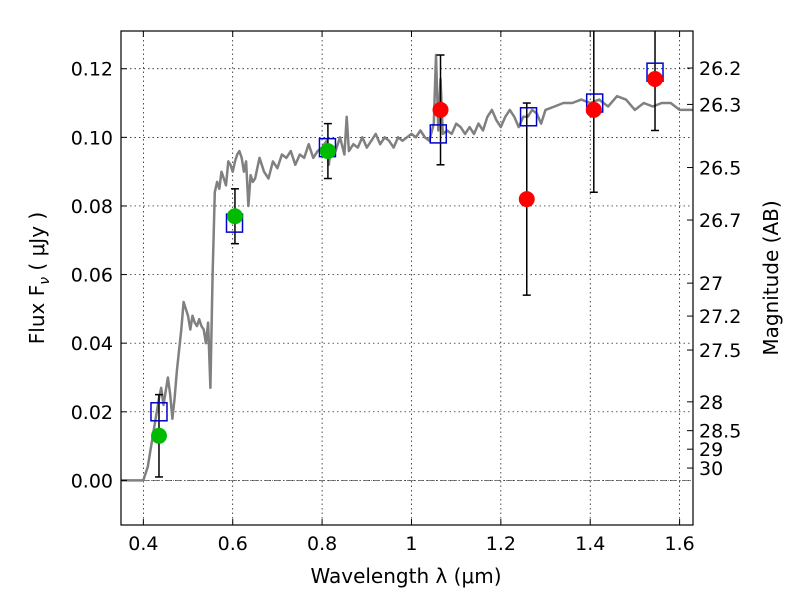 This screenshot has width=800, height=600. I want to click on y2-tick-label: 29, so click(711, 450).